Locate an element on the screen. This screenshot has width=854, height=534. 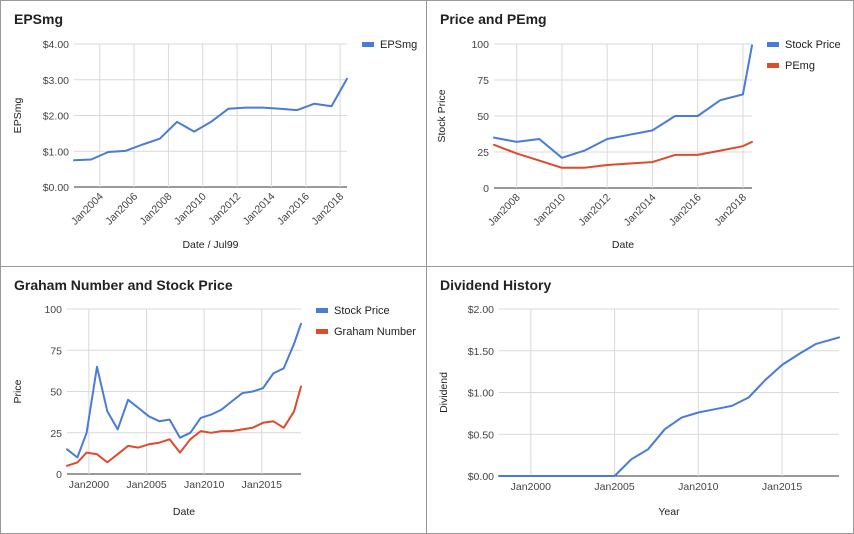
y-tick-label: $1.50 is located at coordinates (481, 352).